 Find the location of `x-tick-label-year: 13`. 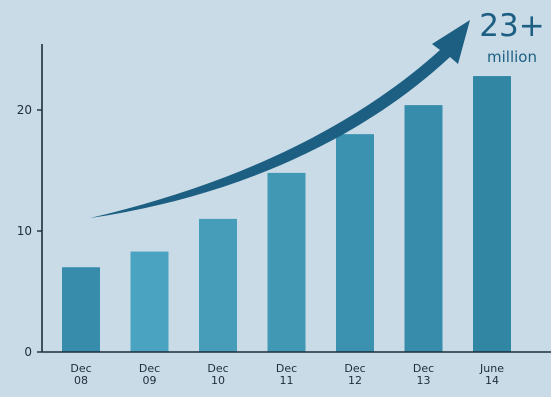

x-tick-label-year: 13 is located at coordinates (424, 380).